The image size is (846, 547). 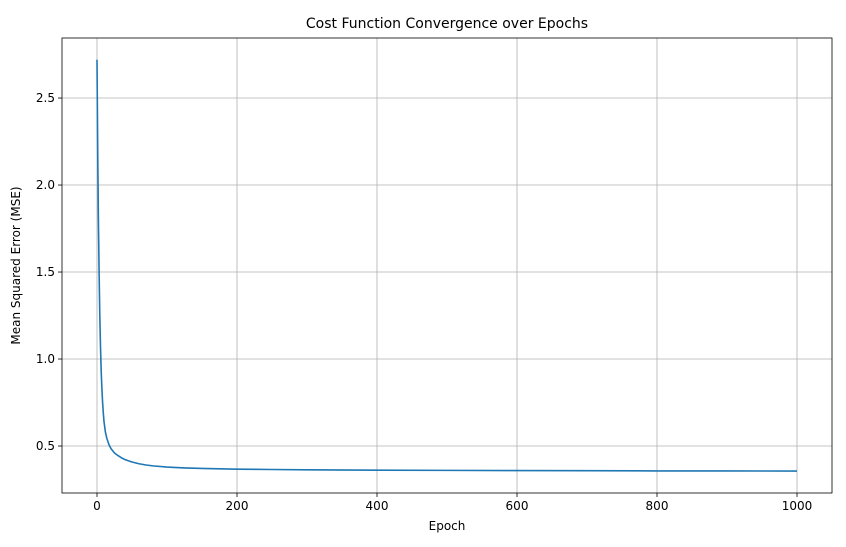 What do you see at coordinates (447, 526) in the screenshot?
I see `x-axis-label: Epoch` at bounding box center [447, 526].